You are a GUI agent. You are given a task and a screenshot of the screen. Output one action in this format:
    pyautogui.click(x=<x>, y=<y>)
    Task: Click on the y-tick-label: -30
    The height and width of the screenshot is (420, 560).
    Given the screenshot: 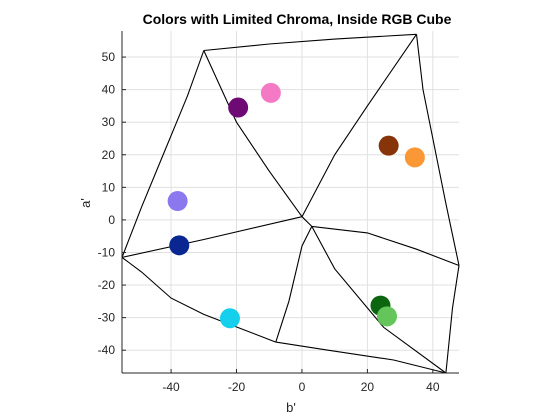 What is the action you would take?
    pyautogui.click(x=107, y=318)
    